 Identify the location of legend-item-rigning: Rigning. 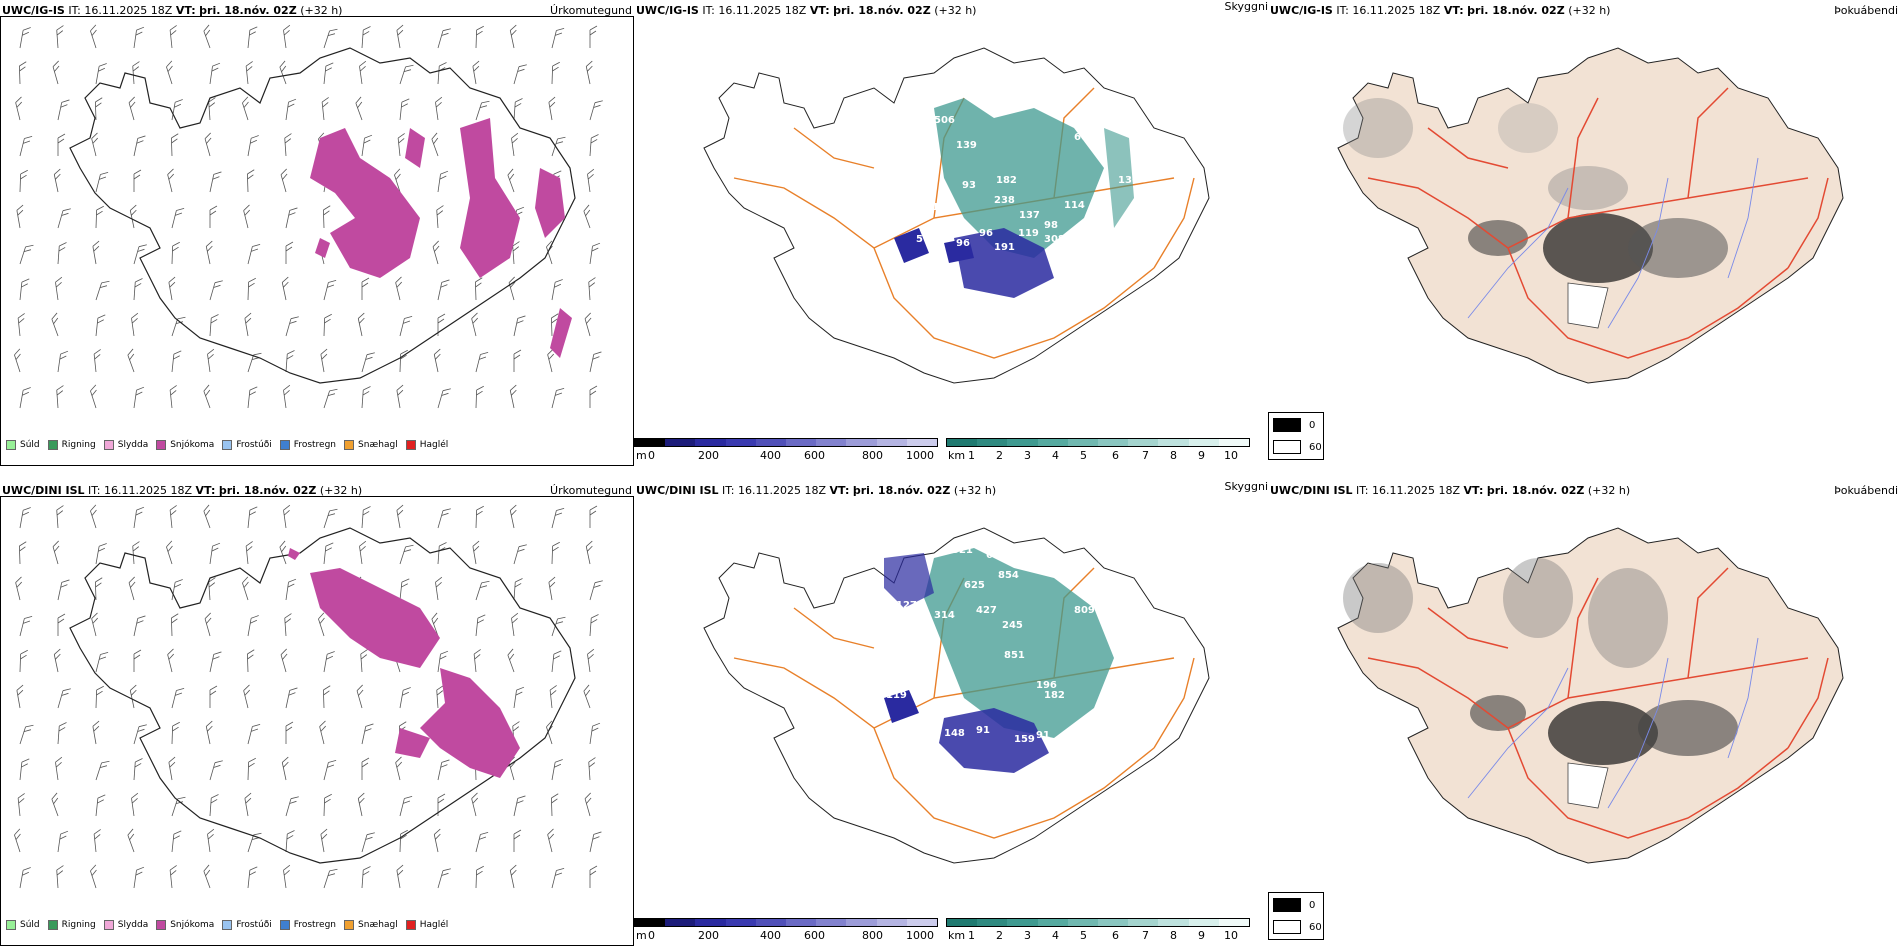
(71, 445).